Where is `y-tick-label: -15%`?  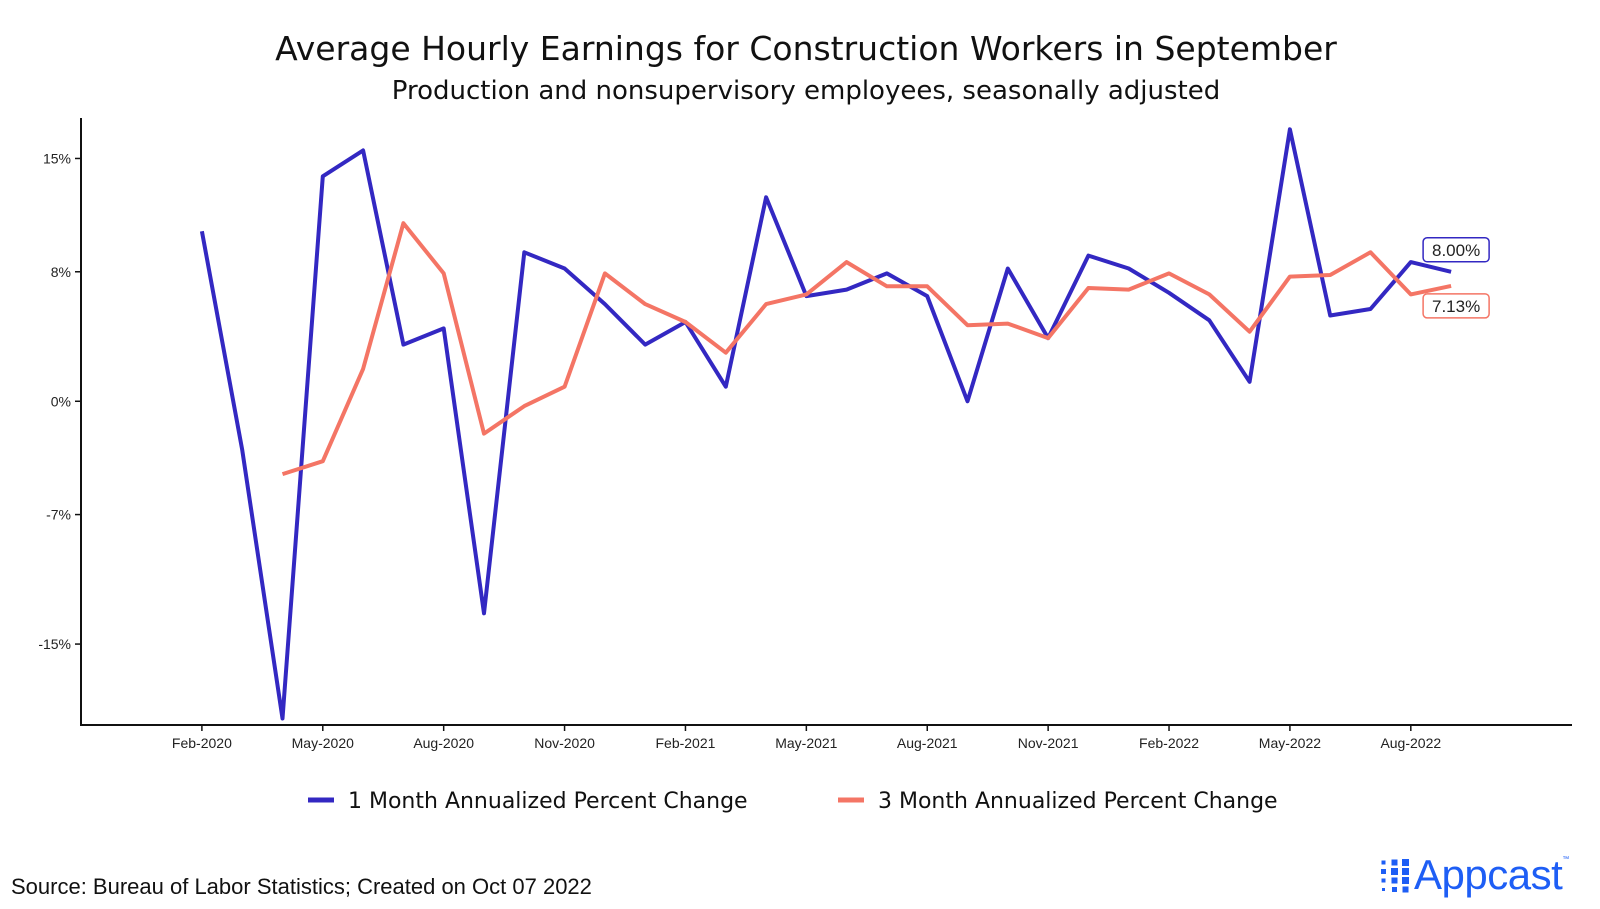
y-tick-label: -15% is located at coordinates (54, 644).